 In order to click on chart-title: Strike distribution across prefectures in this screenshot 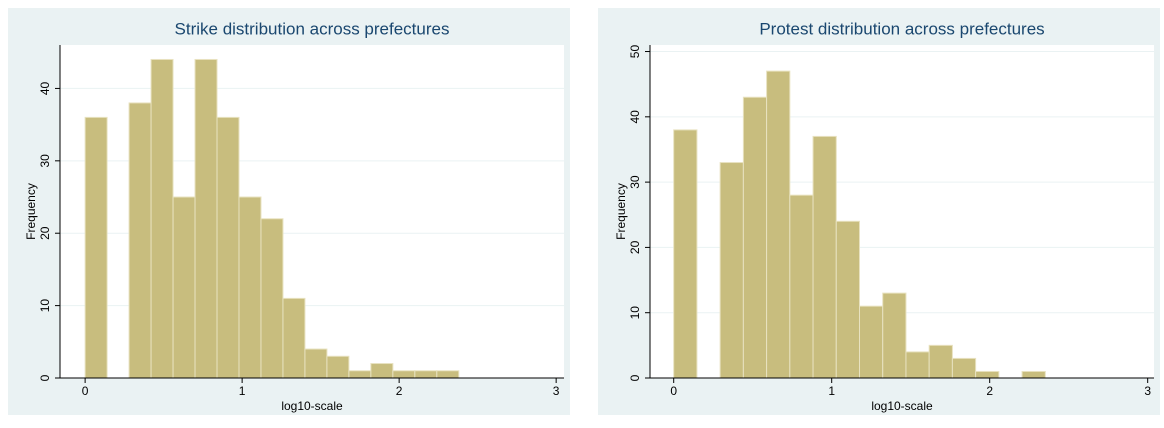, I will do `click(312, 28)`.